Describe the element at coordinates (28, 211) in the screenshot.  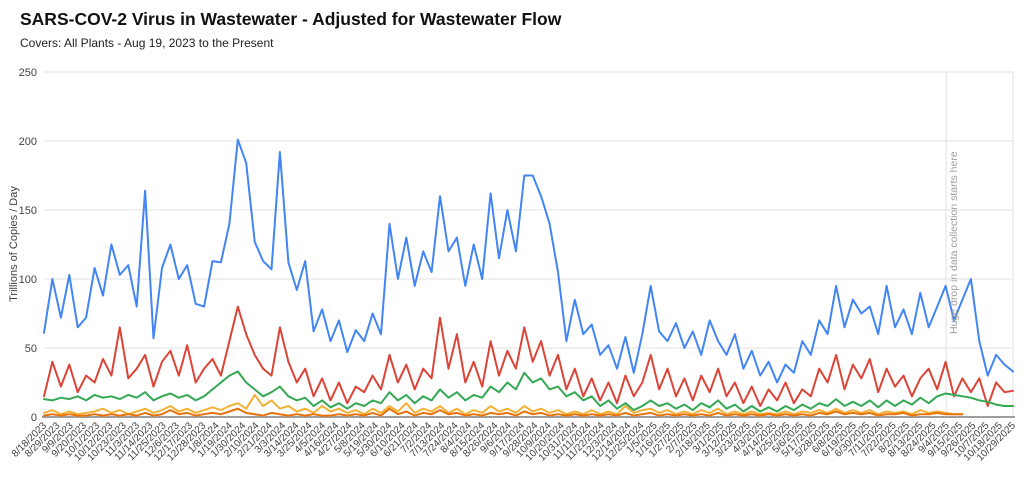
I see `y-tick-label: 150` at that location.